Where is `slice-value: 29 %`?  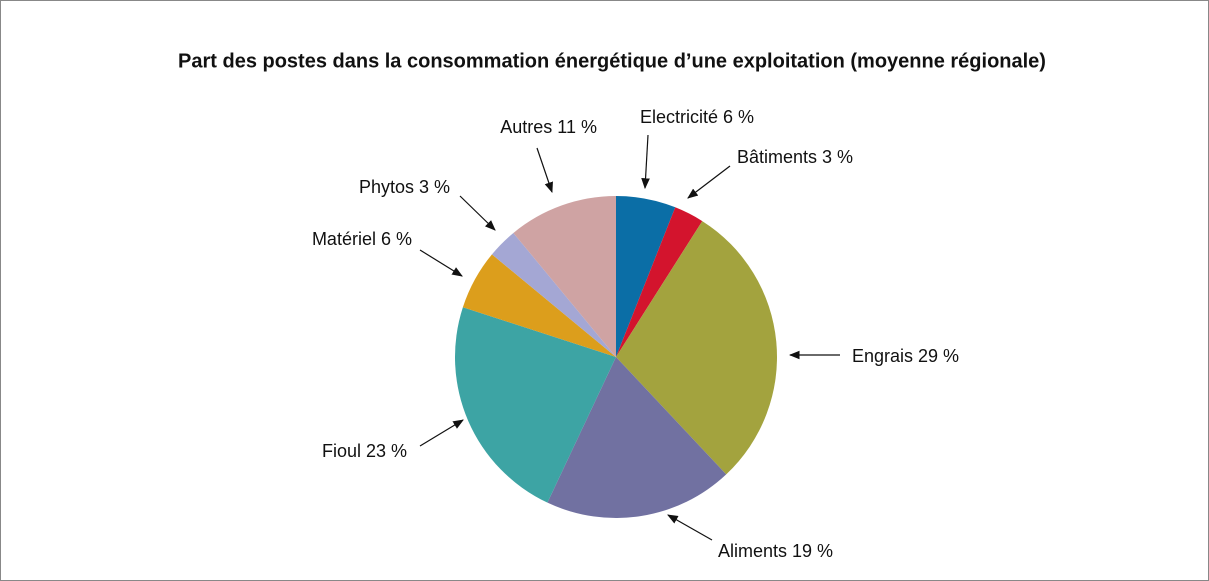
slice-value: 29 % is located at coordinates (938, 356).